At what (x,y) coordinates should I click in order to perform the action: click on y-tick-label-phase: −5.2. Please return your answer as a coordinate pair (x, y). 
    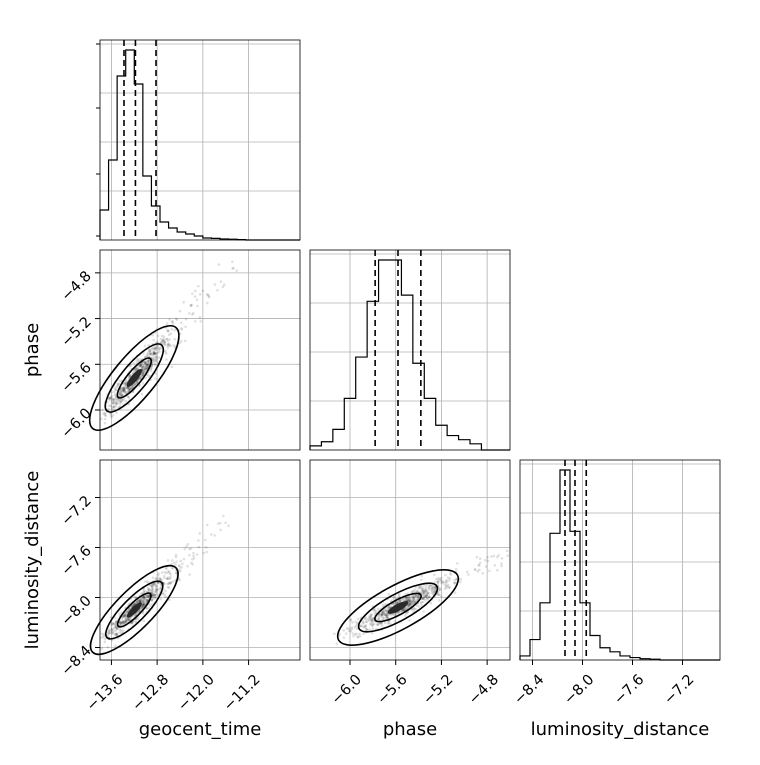
    Looking at the image, I should click on (77, 332).